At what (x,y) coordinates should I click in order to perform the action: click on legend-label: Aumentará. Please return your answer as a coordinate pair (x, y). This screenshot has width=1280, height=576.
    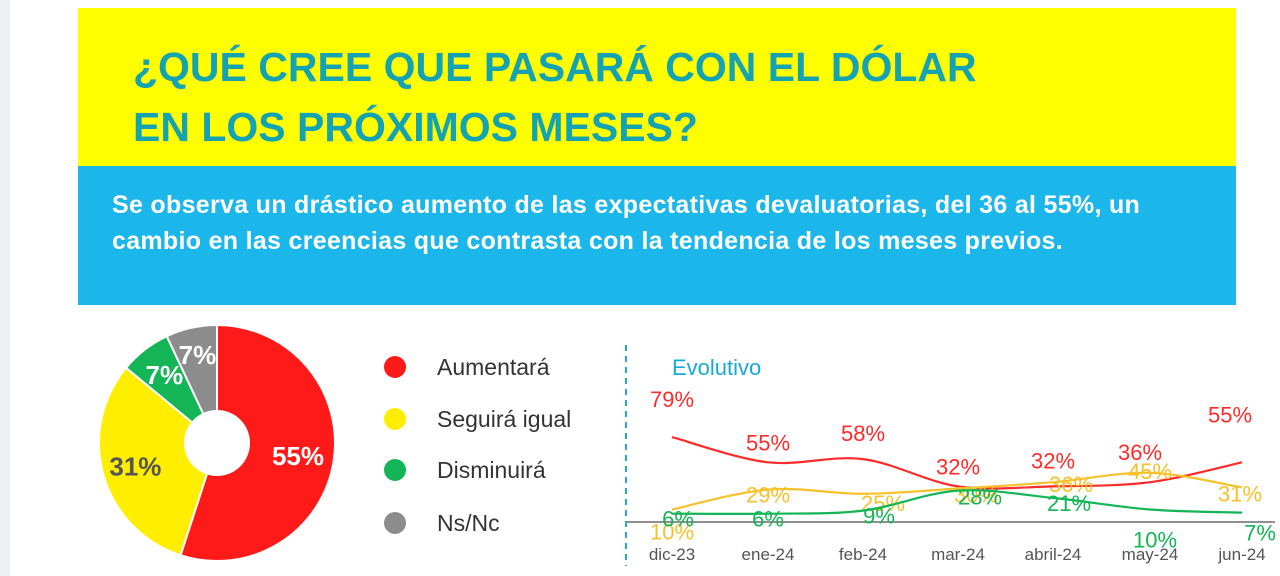
    Looking at the image, I should click on (493, 367).